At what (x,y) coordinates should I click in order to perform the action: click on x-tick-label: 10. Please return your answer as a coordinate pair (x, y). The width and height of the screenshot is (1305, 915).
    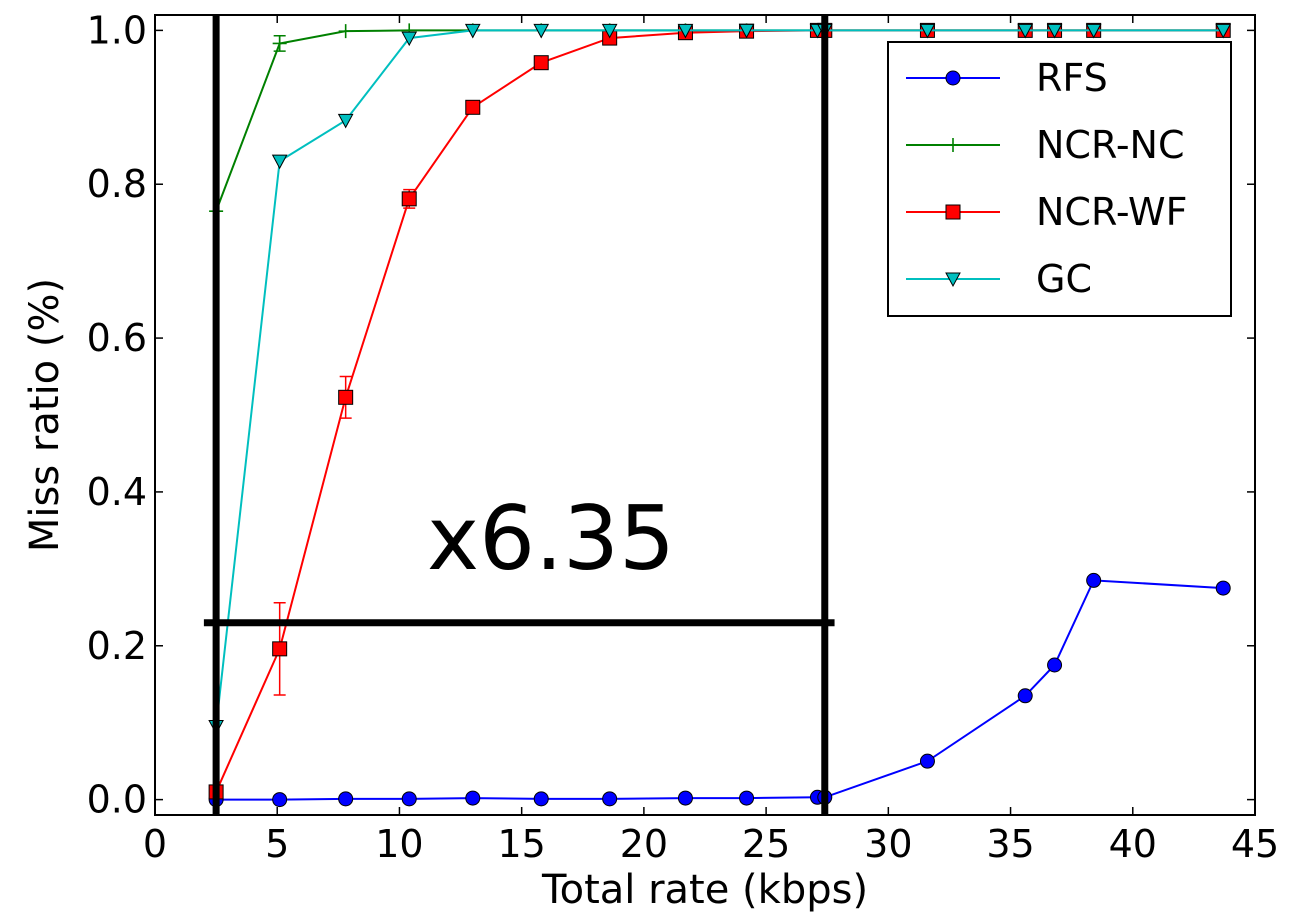
    Looking at the image, I should click on (399, 844).